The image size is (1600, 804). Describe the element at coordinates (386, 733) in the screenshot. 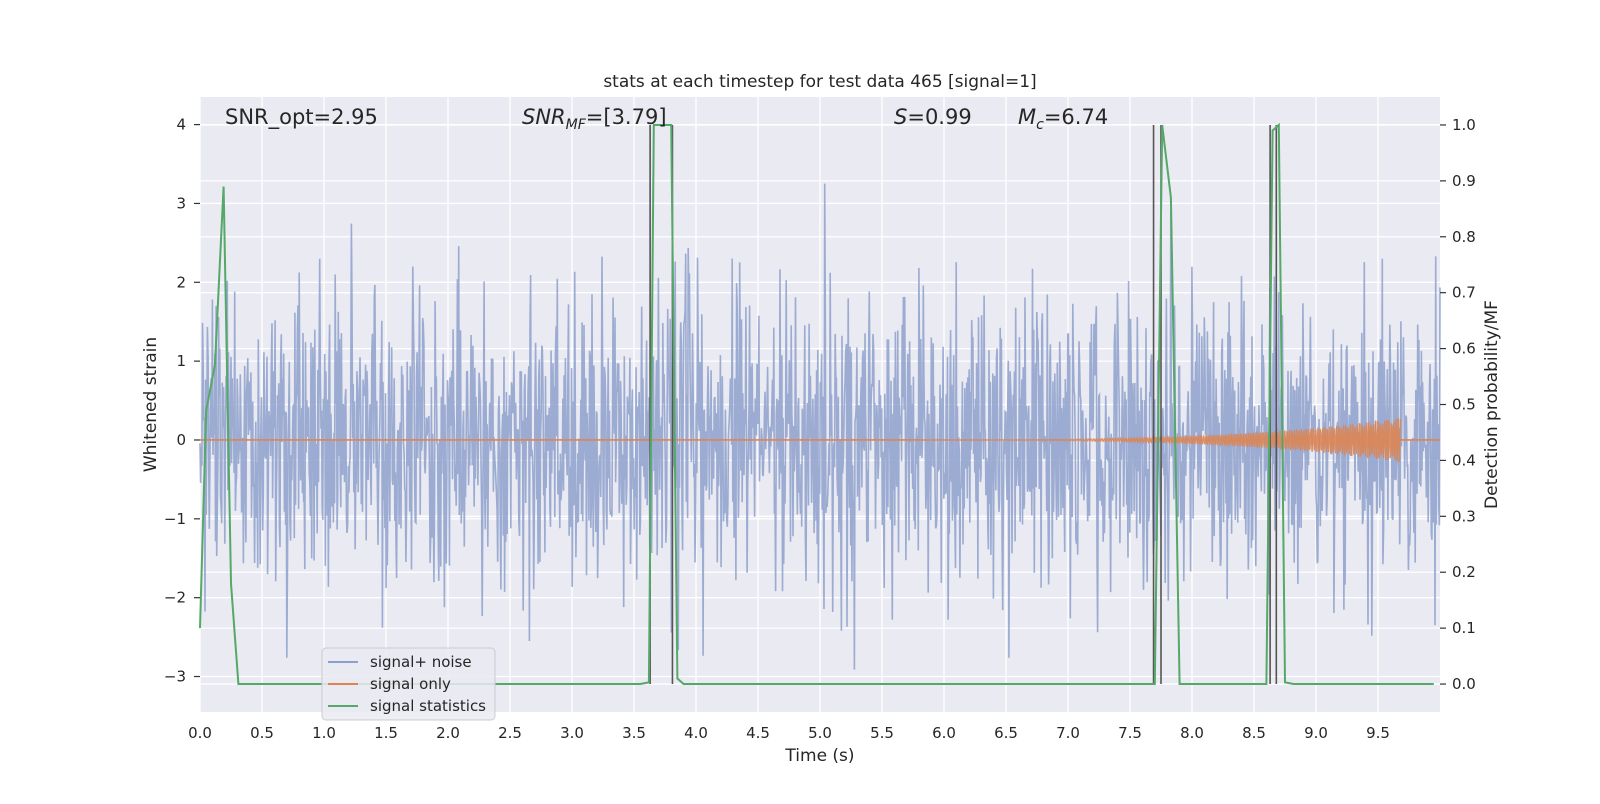

I see `x-tick-label: 1.5` at that location.